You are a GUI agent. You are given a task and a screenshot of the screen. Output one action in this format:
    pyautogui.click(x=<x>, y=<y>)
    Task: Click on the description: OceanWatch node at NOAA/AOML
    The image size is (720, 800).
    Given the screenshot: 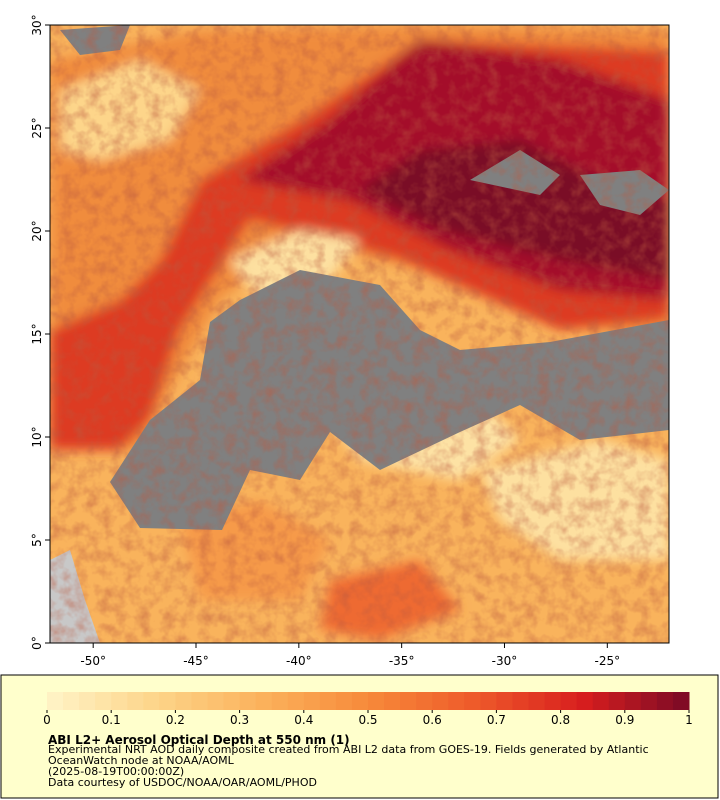 What is the action you would take?
    pyautogui.click(x=141, y=760)
    